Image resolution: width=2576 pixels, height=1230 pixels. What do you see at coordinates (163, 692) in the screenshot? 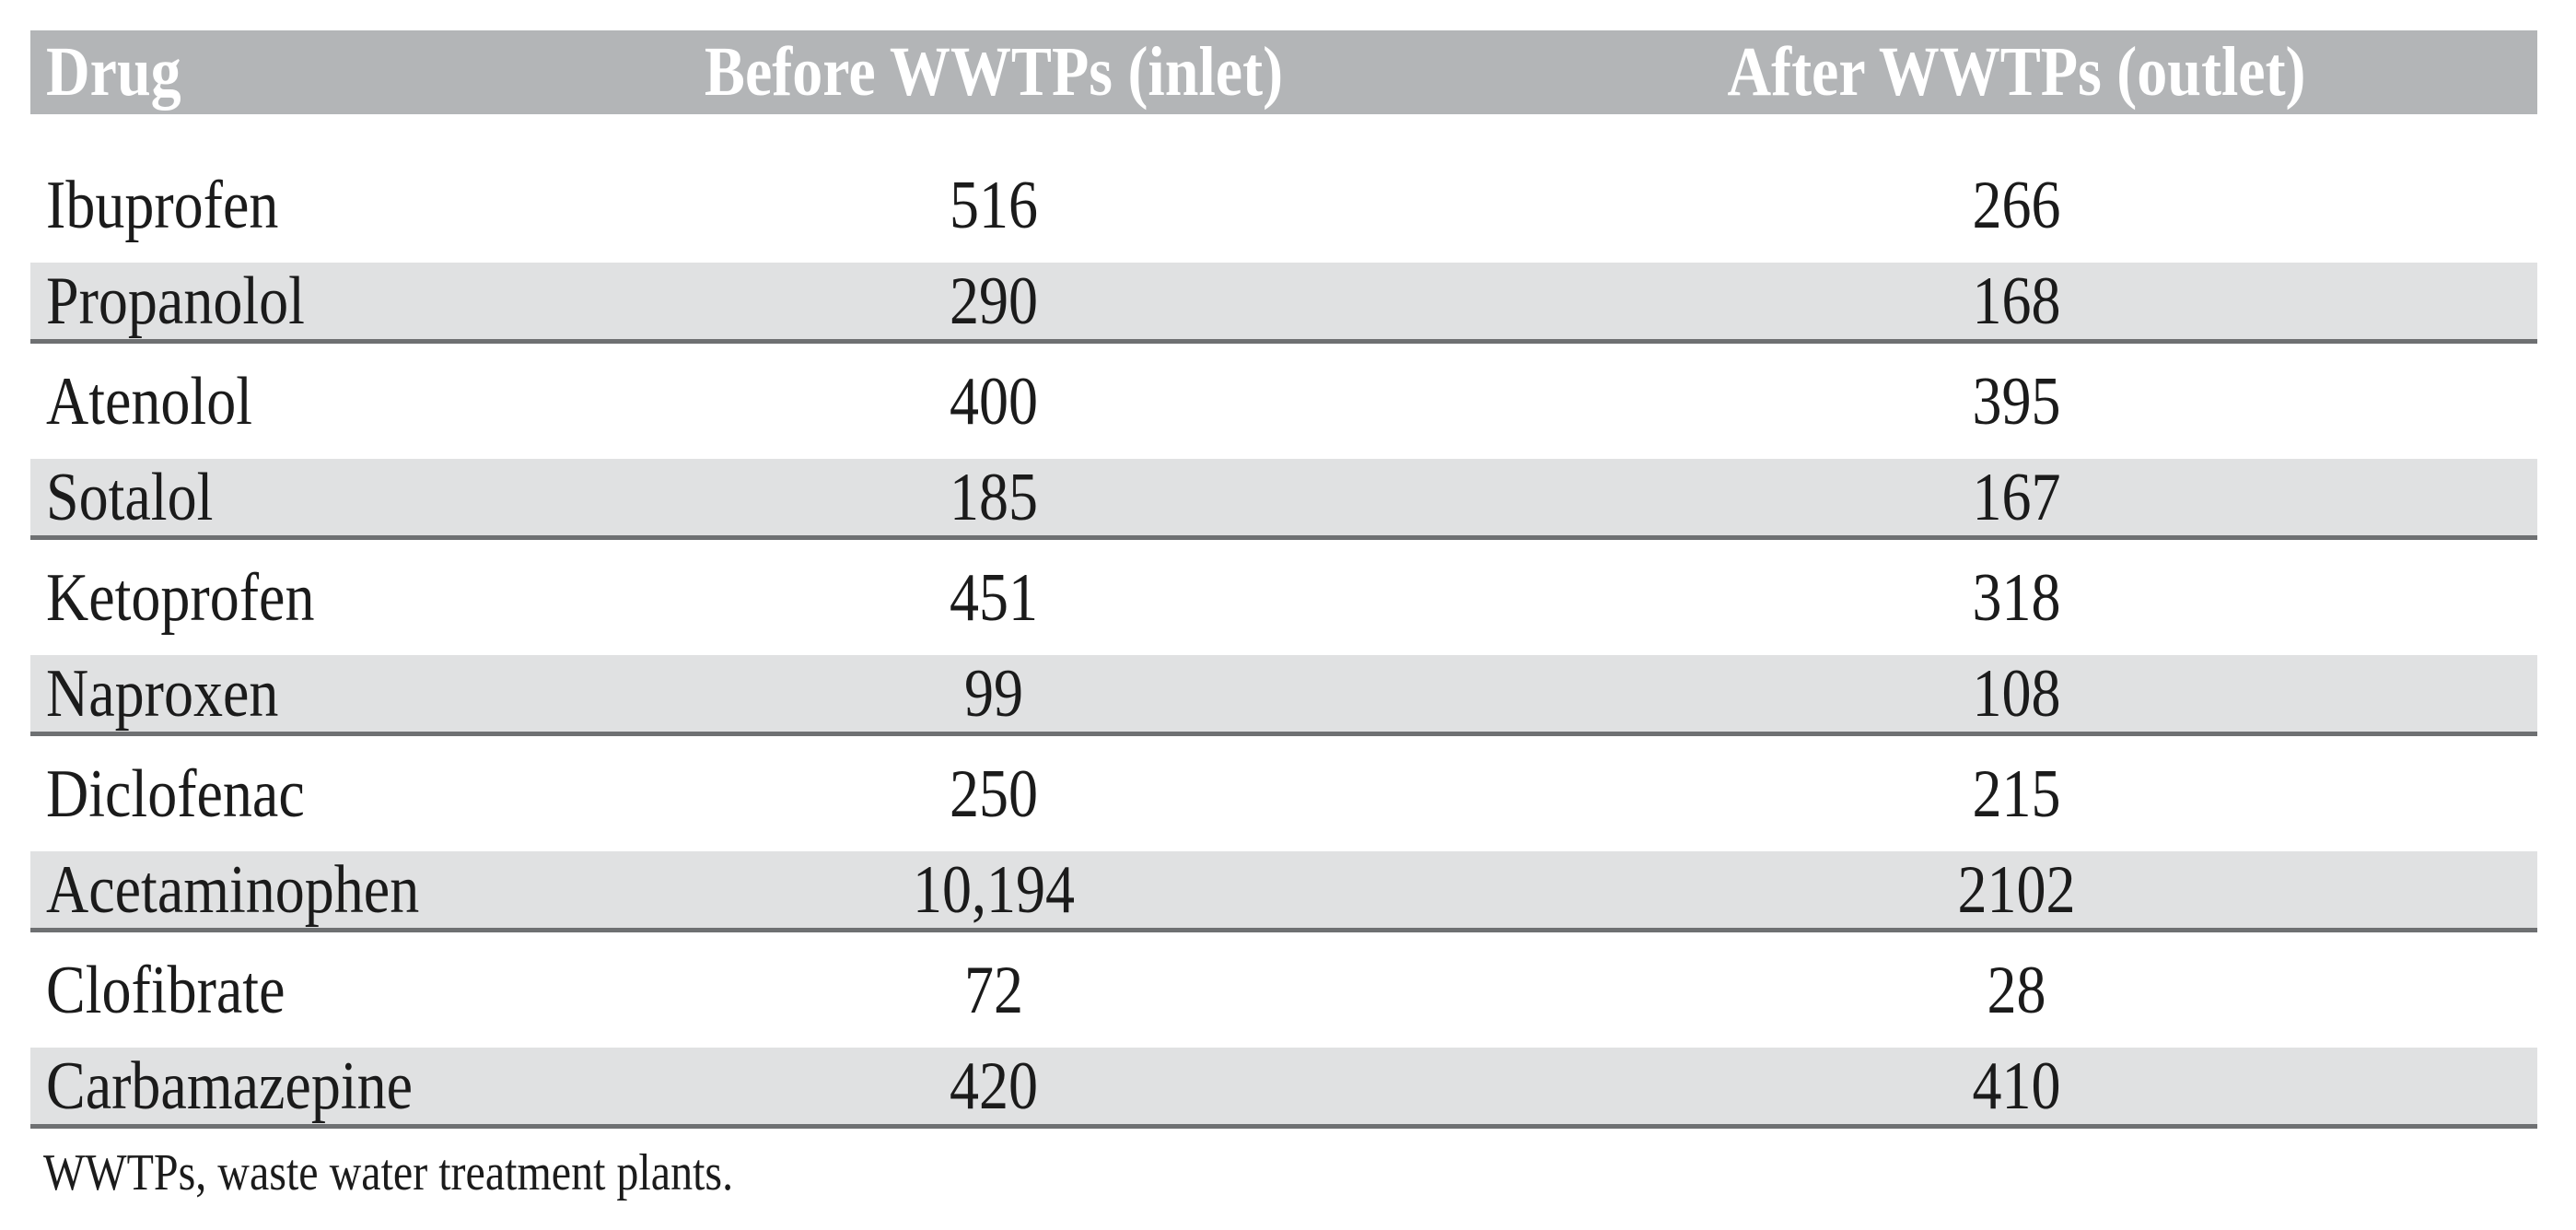
I see `drug-name: Naproxen` at bounding box center [163, 692].